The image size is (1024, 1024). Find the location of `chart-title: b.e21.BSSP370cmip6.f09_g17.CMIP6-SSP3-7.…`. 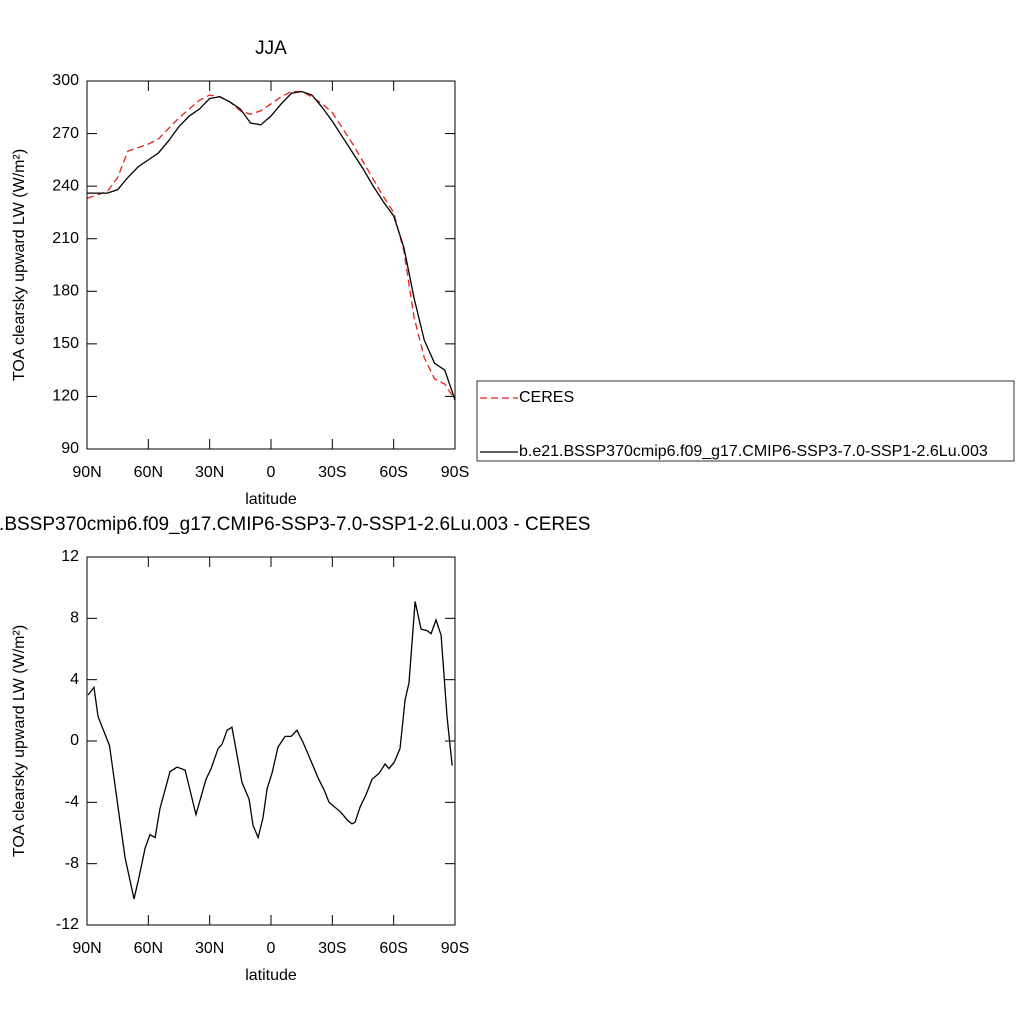

chart-title: b.e21.BSSP370cmip6.f09_g17.CMIP6-SSP3-7.… is located at coordinates (295, 524).